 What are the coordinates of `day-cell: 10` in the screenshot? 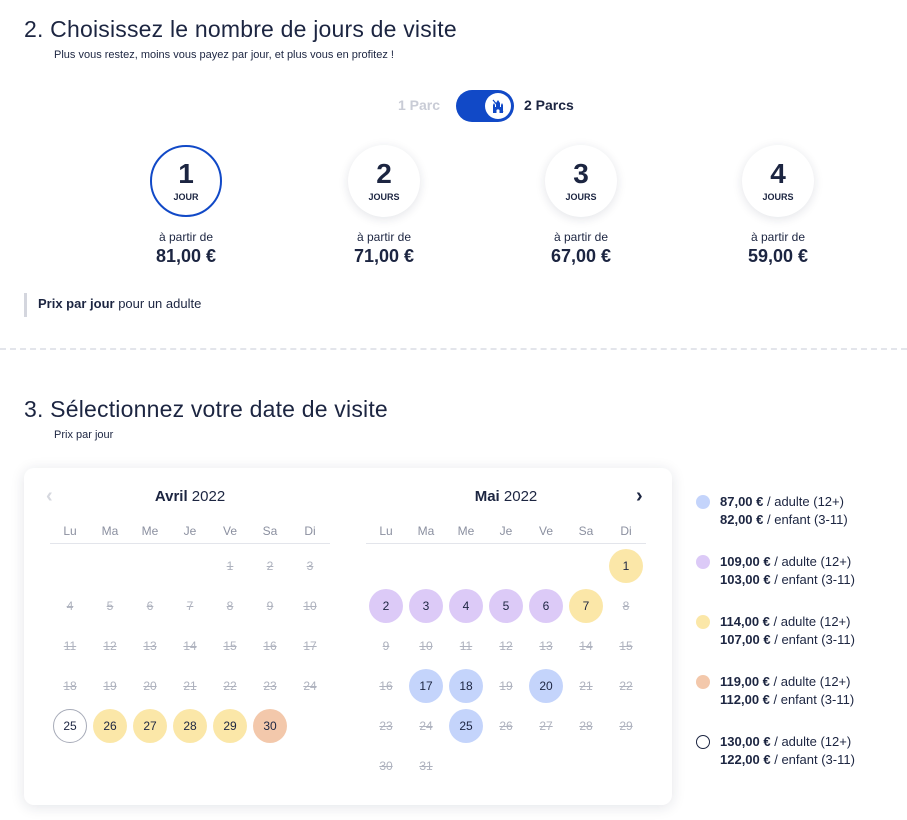 It's located at (426, 646).